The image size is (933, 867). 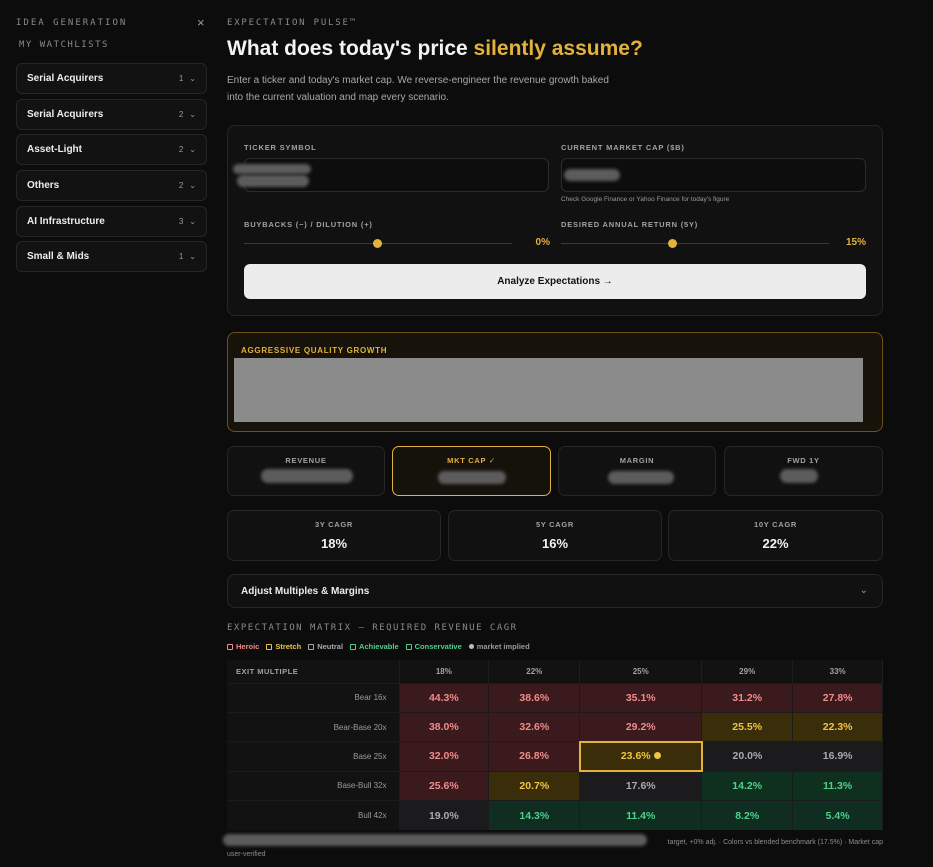 I want to click on matrix-cell: 35.1%, so click(x=641, y=697).